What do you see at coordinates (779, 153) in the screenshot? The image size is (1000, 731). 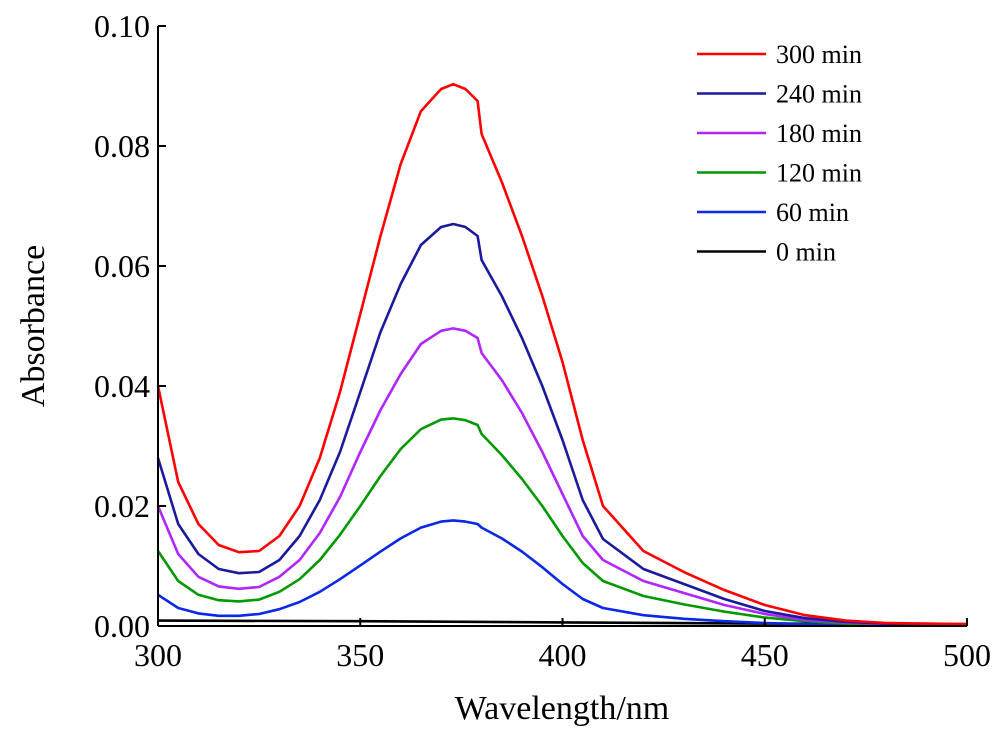 I see `legend: 300 min 240 min 180 min 120 min 60 min 0 min` at bounding box center [779, 153].